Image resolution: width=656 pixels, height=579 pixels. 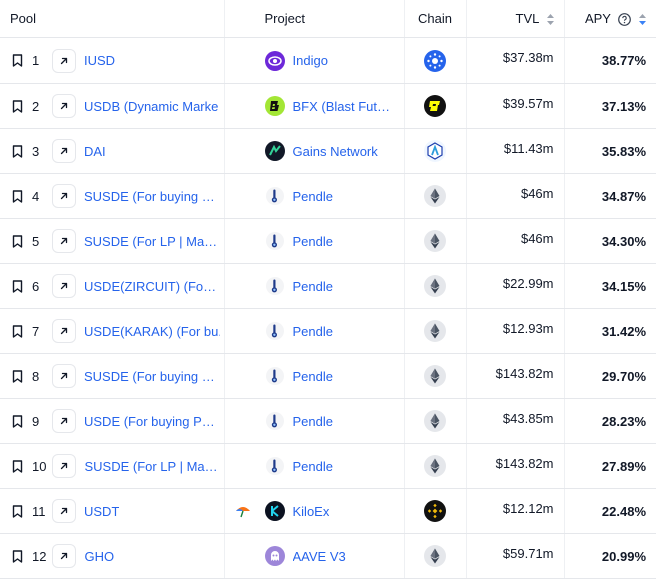 What do you see at coordinates (23, 18) in the screenshot?
I see `pool-header-label: Pool` at bounding box center [23, 18].